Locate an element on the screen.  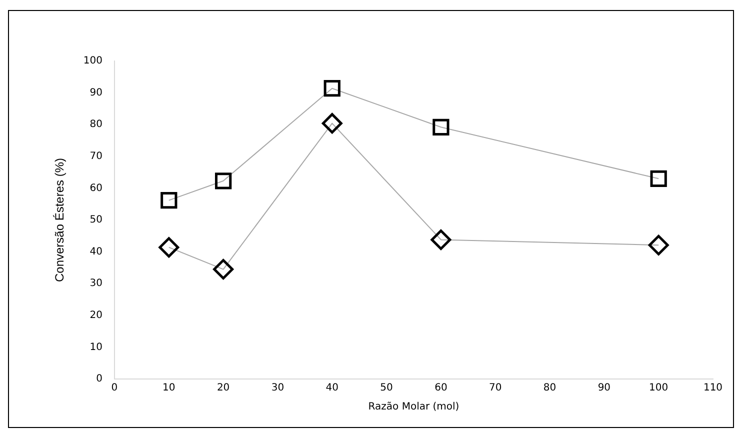
y-tick-label: 50 is located at coordinates (96, 220).